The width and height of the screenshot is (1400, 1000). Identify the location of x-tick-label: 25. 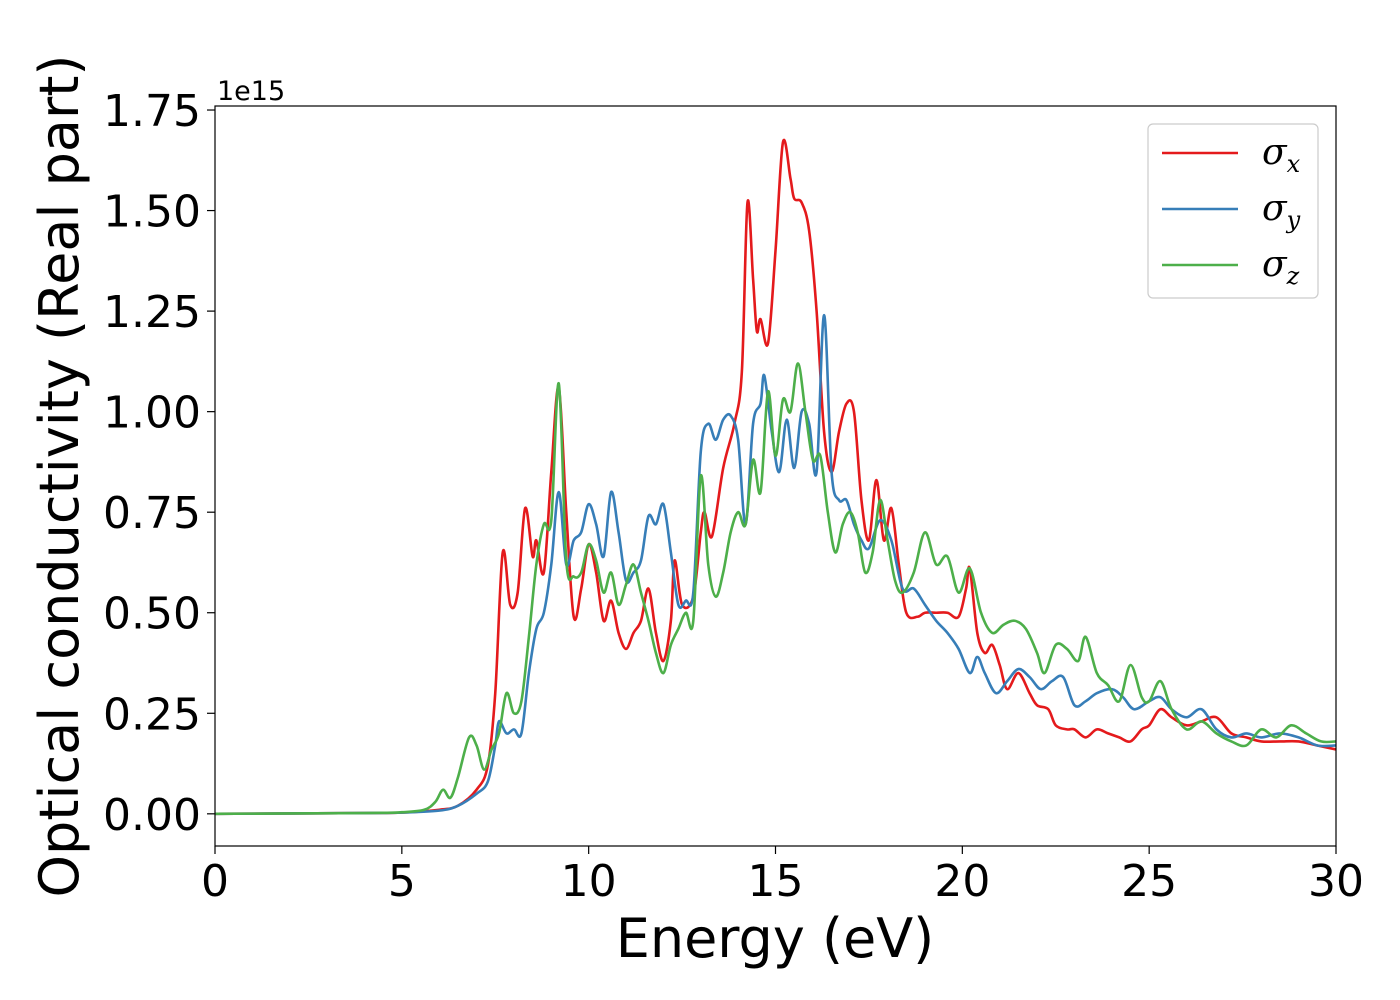
(1149, 881).